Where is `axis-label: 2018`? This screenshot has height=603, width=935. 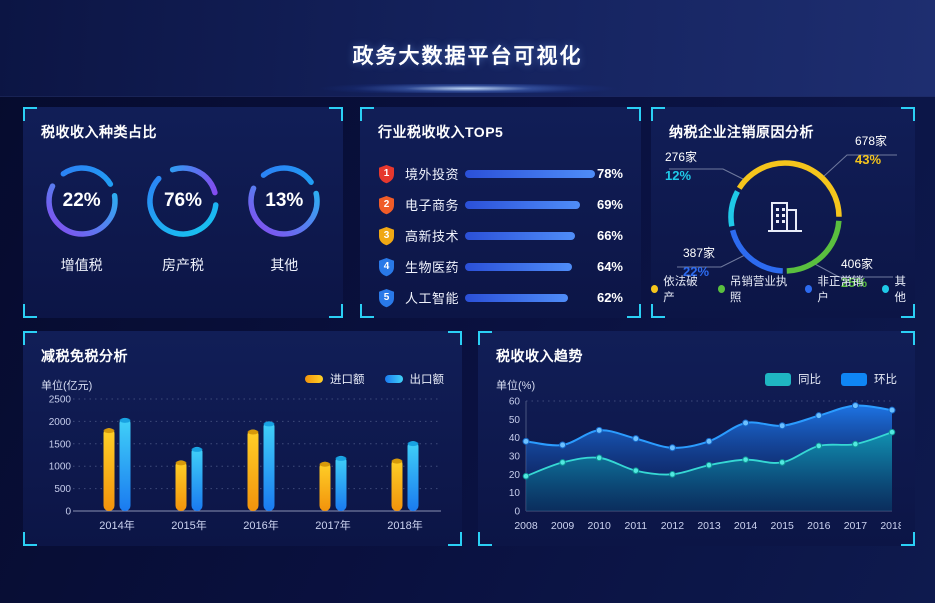 axis-label: 2018 is located at coordinates (890, 526).